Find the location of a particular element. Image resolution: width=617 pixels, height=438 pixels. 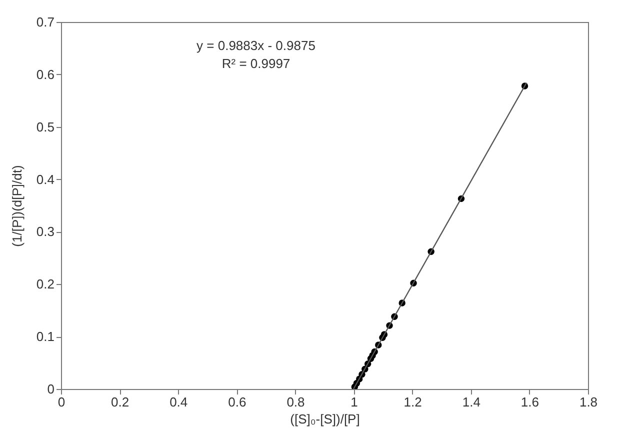

y-tick-label: 0.4 is located at coordinates (45, 179).